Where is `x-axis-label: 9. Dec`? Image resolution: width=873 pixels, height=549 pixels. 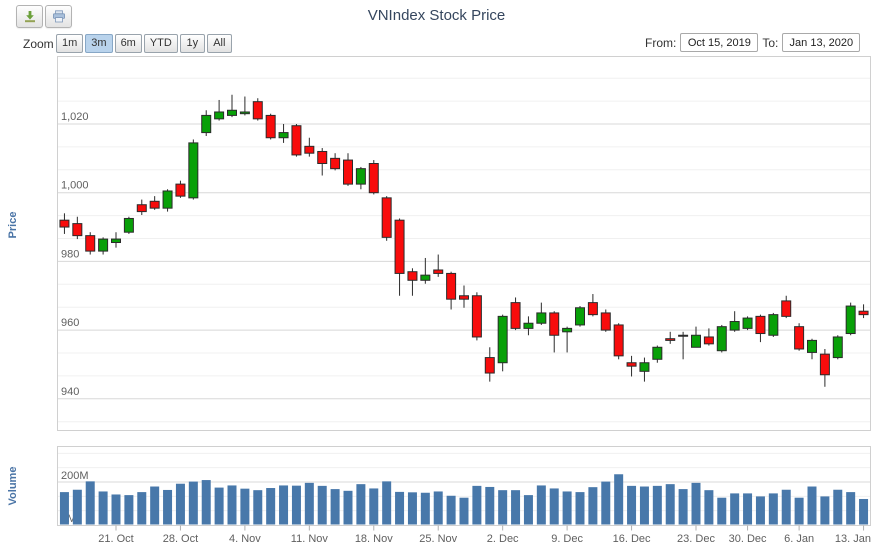 x-axis-label: 9. Dec is located at coordinates (567, 539).